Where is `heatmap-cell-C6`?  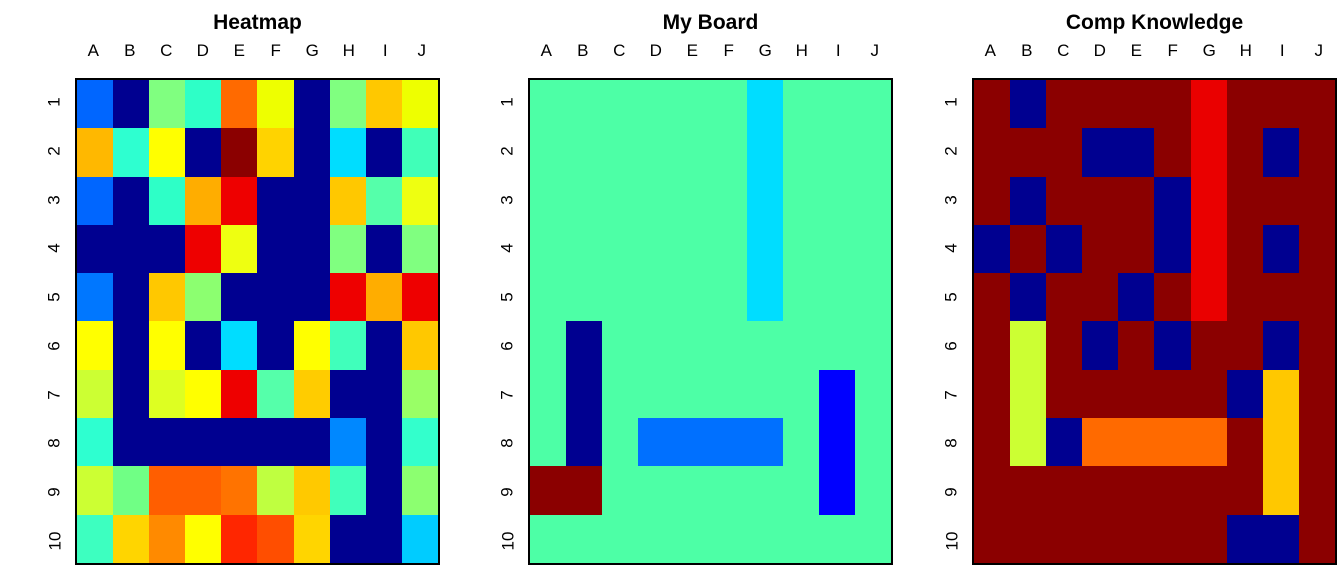 heatmap-cell-C6 is located at coordinates (167, 345).